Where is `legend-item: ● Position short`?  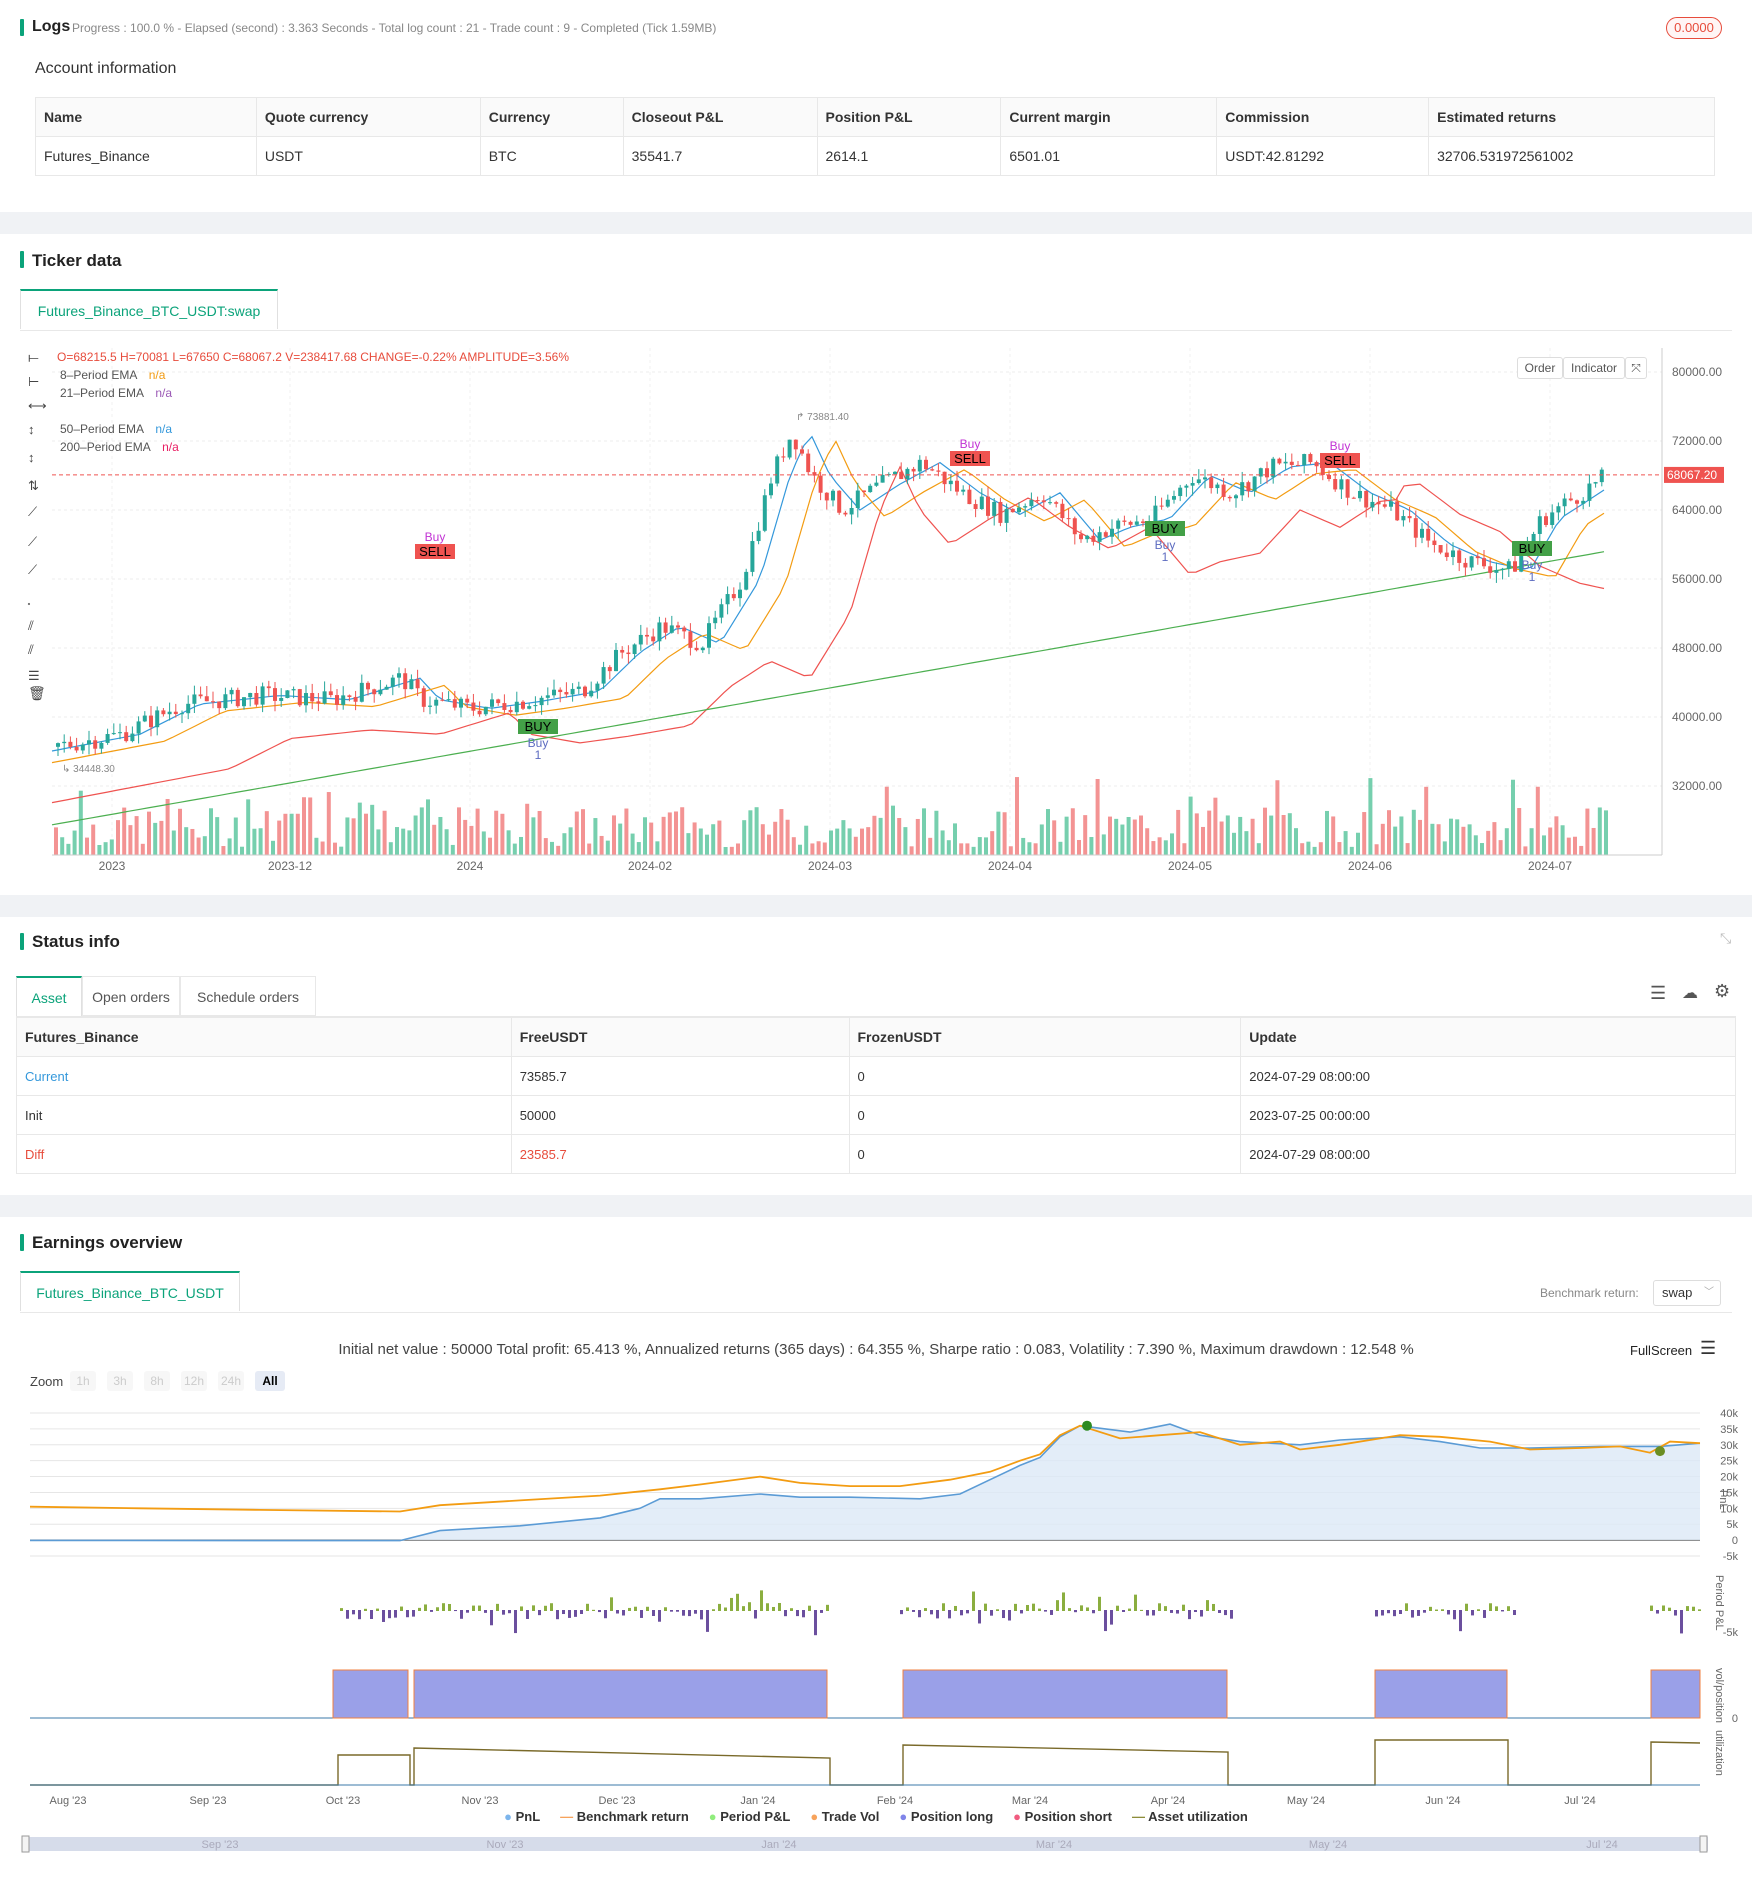 legend-item: ● Position short is located at coordinates (1062, 1816).